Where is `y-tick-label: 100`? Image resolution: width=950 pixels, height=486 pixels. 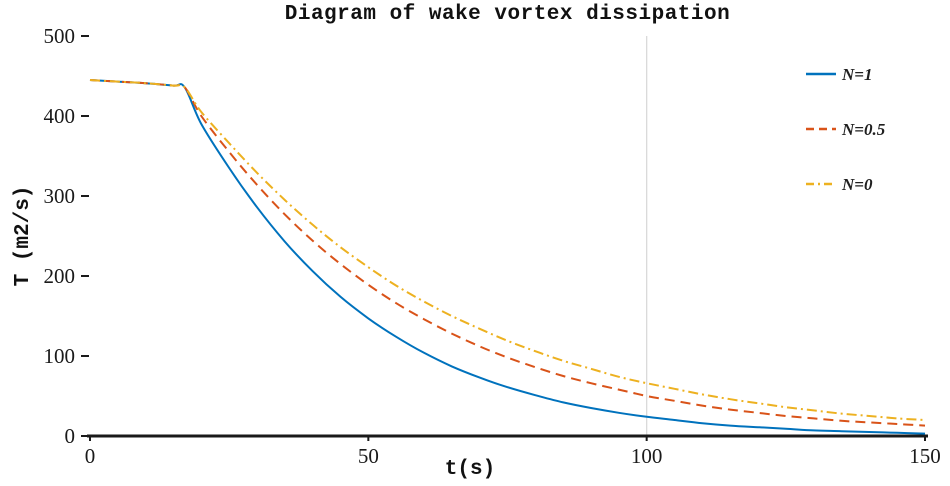 y-tick-label: 100 is located at coordinates (60, 356).